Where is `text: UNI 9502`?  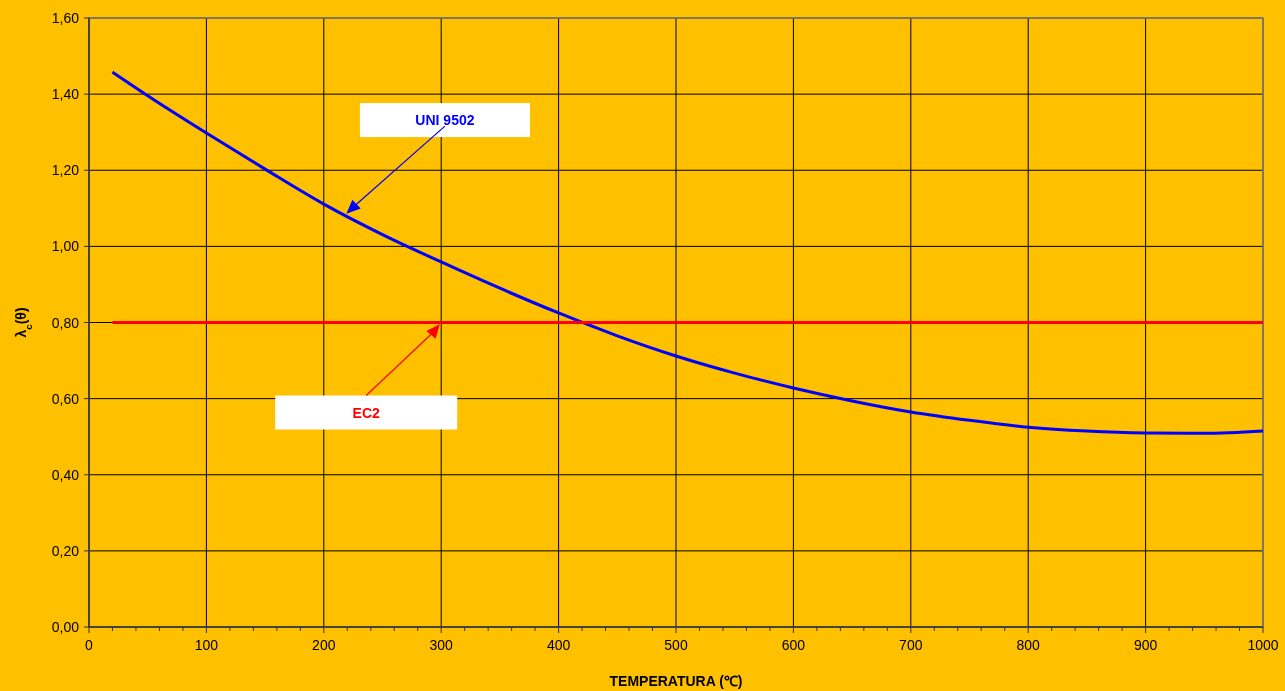
text: UNI 9502 is located at coordinates (445, 120).